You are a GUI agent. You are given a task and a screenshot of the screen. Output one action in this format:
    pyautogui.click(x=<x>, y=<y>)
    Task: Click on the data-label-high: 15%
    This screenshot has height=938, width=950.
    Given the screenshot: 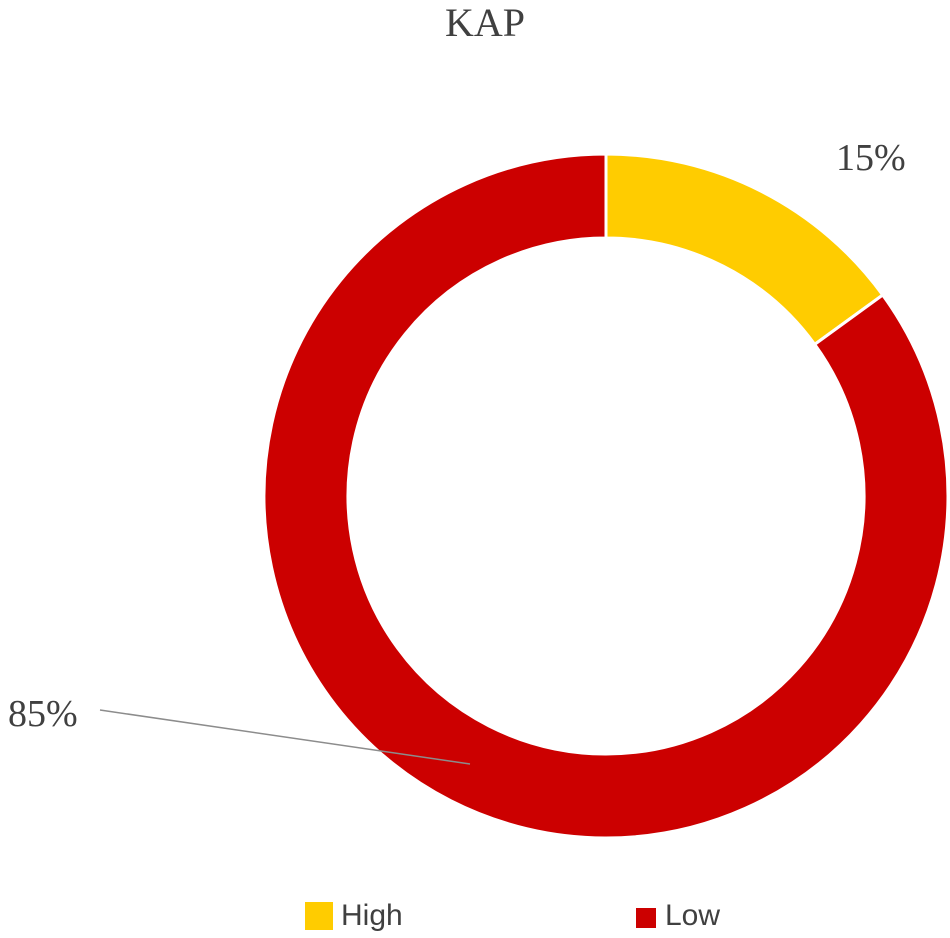 What is the action you would take?
    pyautogui.click(x=871, y=158)
    